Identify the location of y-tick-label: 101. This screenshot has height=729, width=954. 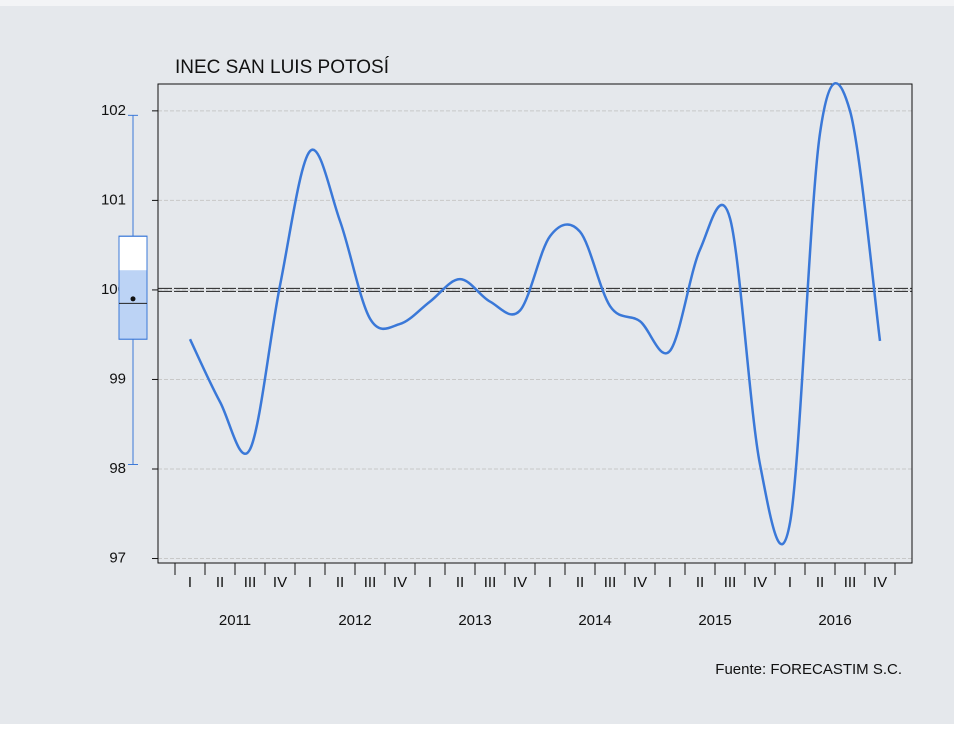
(113, 199).